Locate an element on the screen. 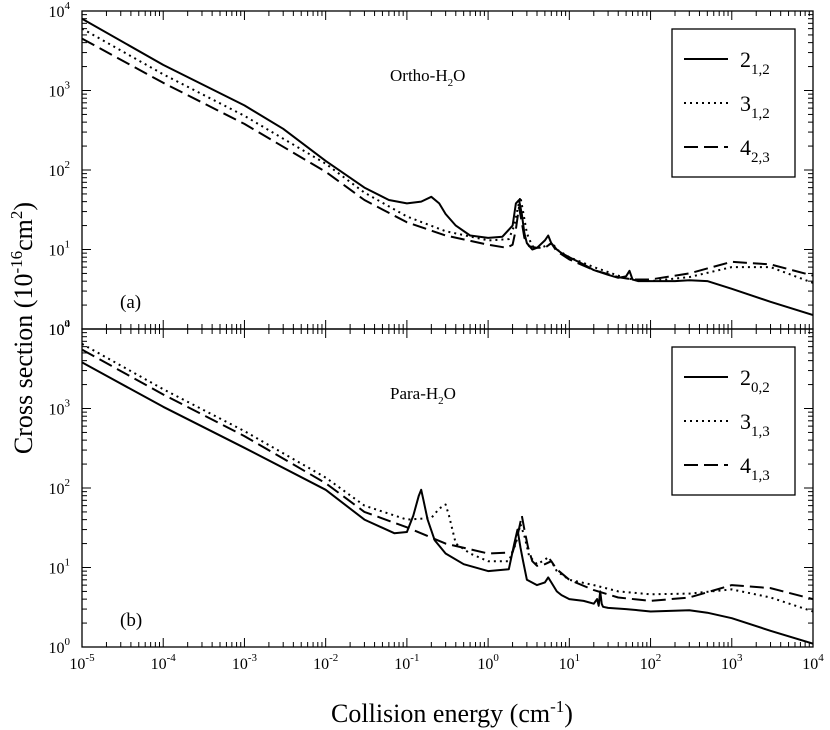 The image size is (830, 730). legend: 20,2 31,3 41,3 is located at coordinates (733, 421).